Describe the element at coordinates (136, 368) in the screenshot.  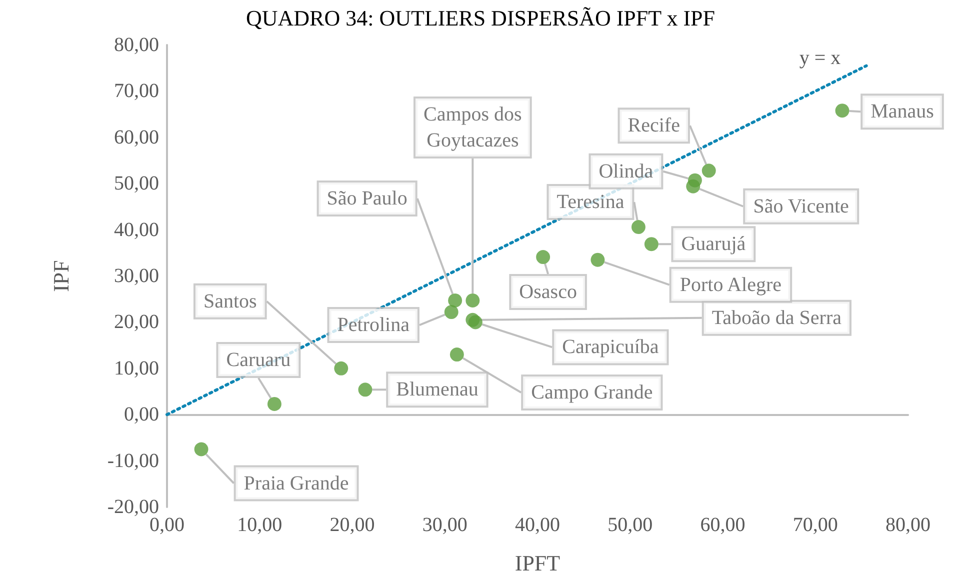
I see `y-tick-label: 10,00` at that location.